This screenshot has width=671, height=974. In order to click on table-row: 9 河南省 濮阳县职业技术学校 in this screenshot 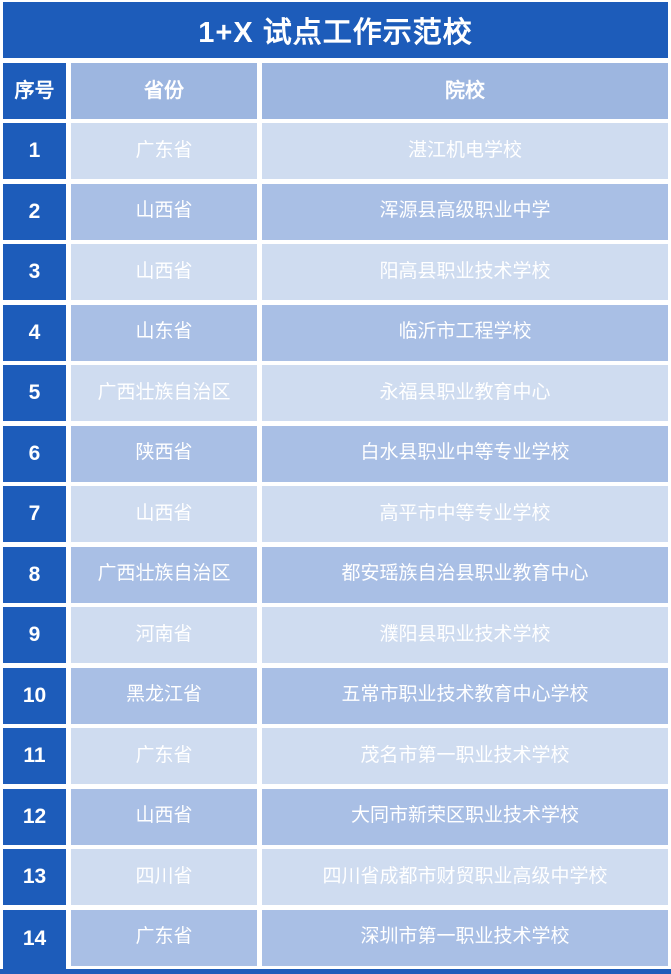, I will do `click(335, 635)`.